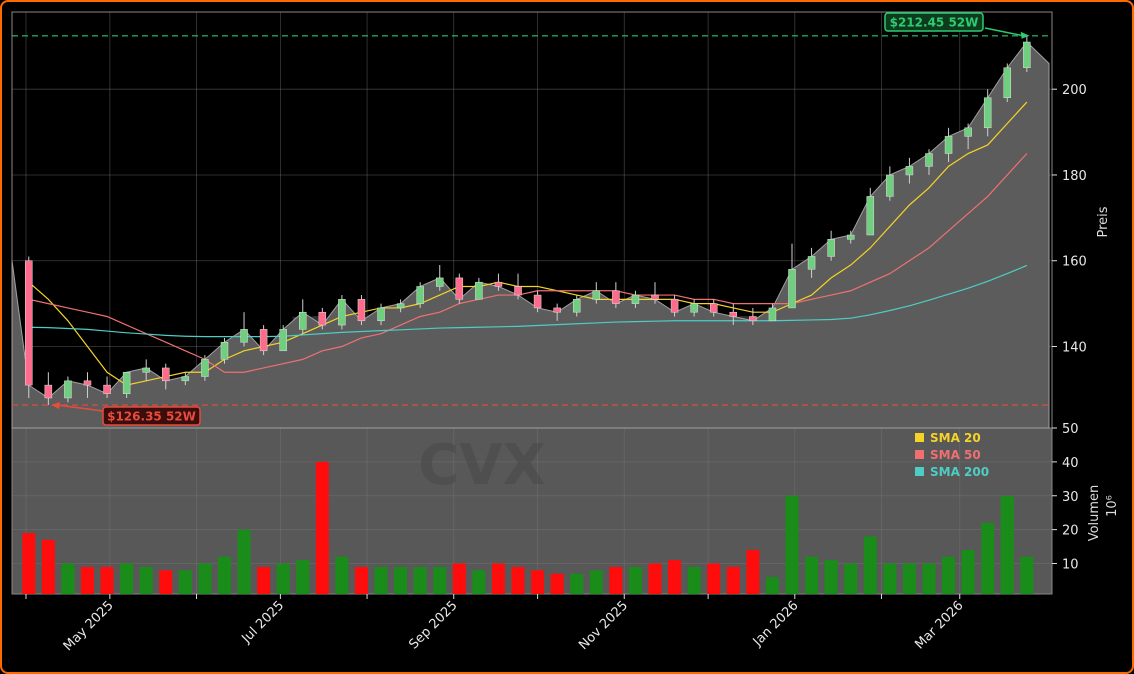 The width and height of the screenshot is (1134, 674). What do you see at coordinates (934, 23) in the screenshot?
I see `high-label: $212.45 52W` at bounding box center [934, 23].